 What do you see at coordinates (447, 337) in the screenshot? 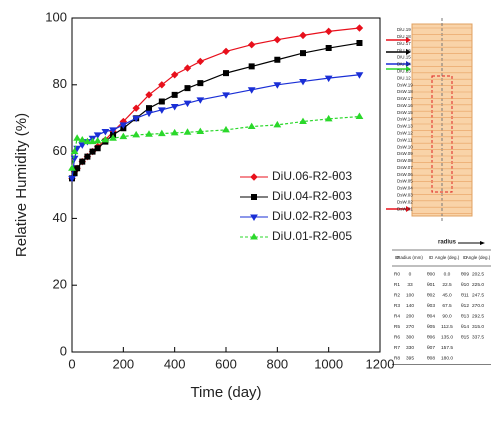
I see `table-cell: 135.0` at bounding box center [447, 337].